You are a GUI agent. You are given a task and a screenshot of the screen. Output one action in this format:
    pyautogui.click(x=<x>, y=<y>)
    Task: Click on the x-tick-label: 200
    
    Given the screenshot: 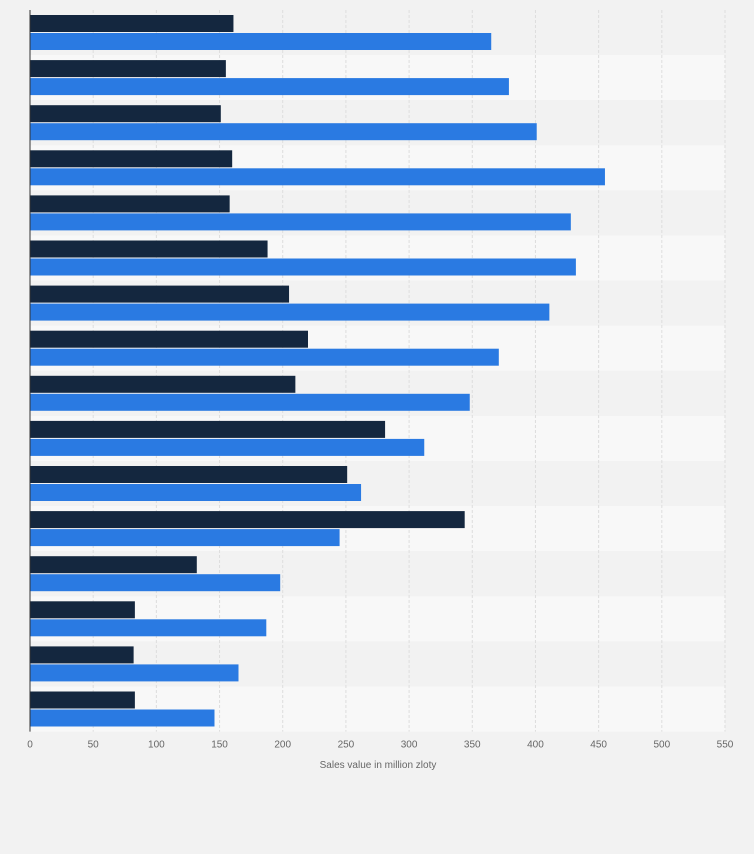 What is the action you would take?
    pyautogui.click(x=282, y=745)
    